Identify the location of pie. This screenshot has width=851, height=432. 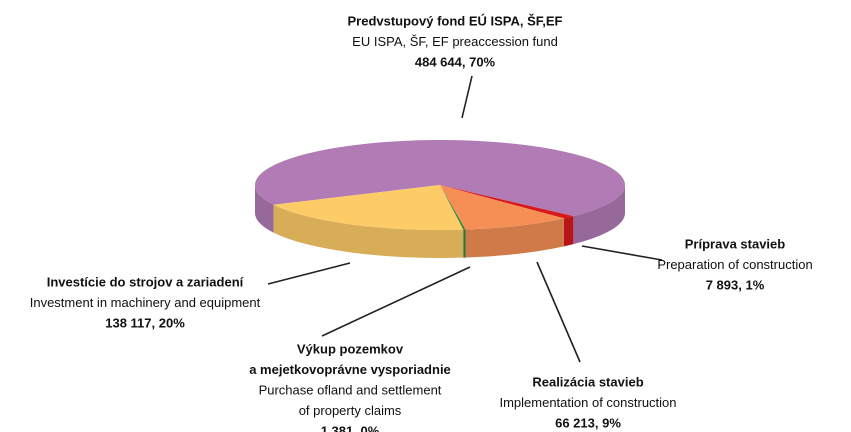
(440, 199).